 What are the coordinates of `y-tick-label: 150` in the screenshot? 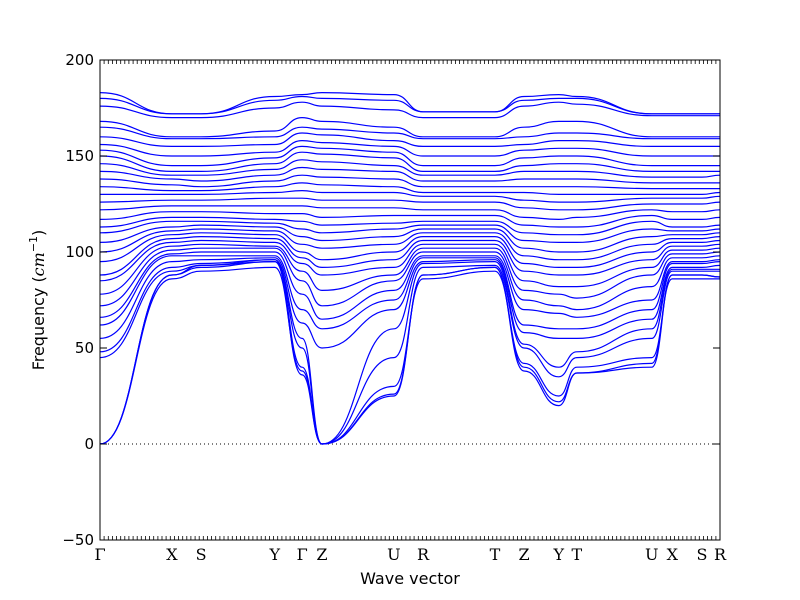 It's located at (79, 156).